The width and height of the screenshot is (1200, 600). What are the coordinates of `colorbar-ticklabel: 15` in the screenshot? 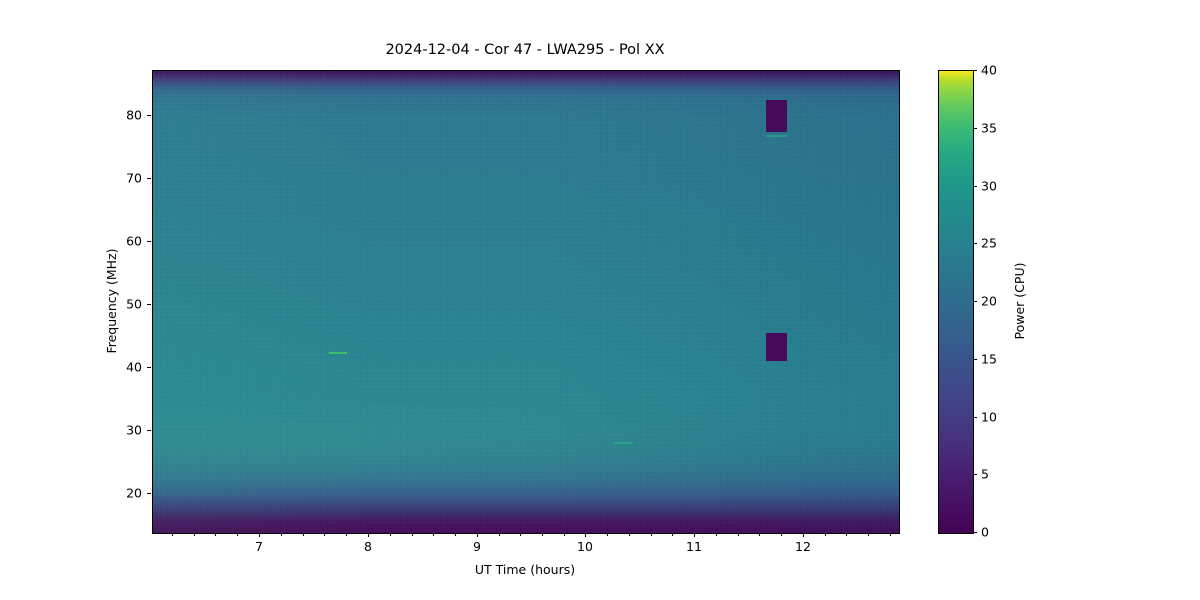 It's located at (989, 359).